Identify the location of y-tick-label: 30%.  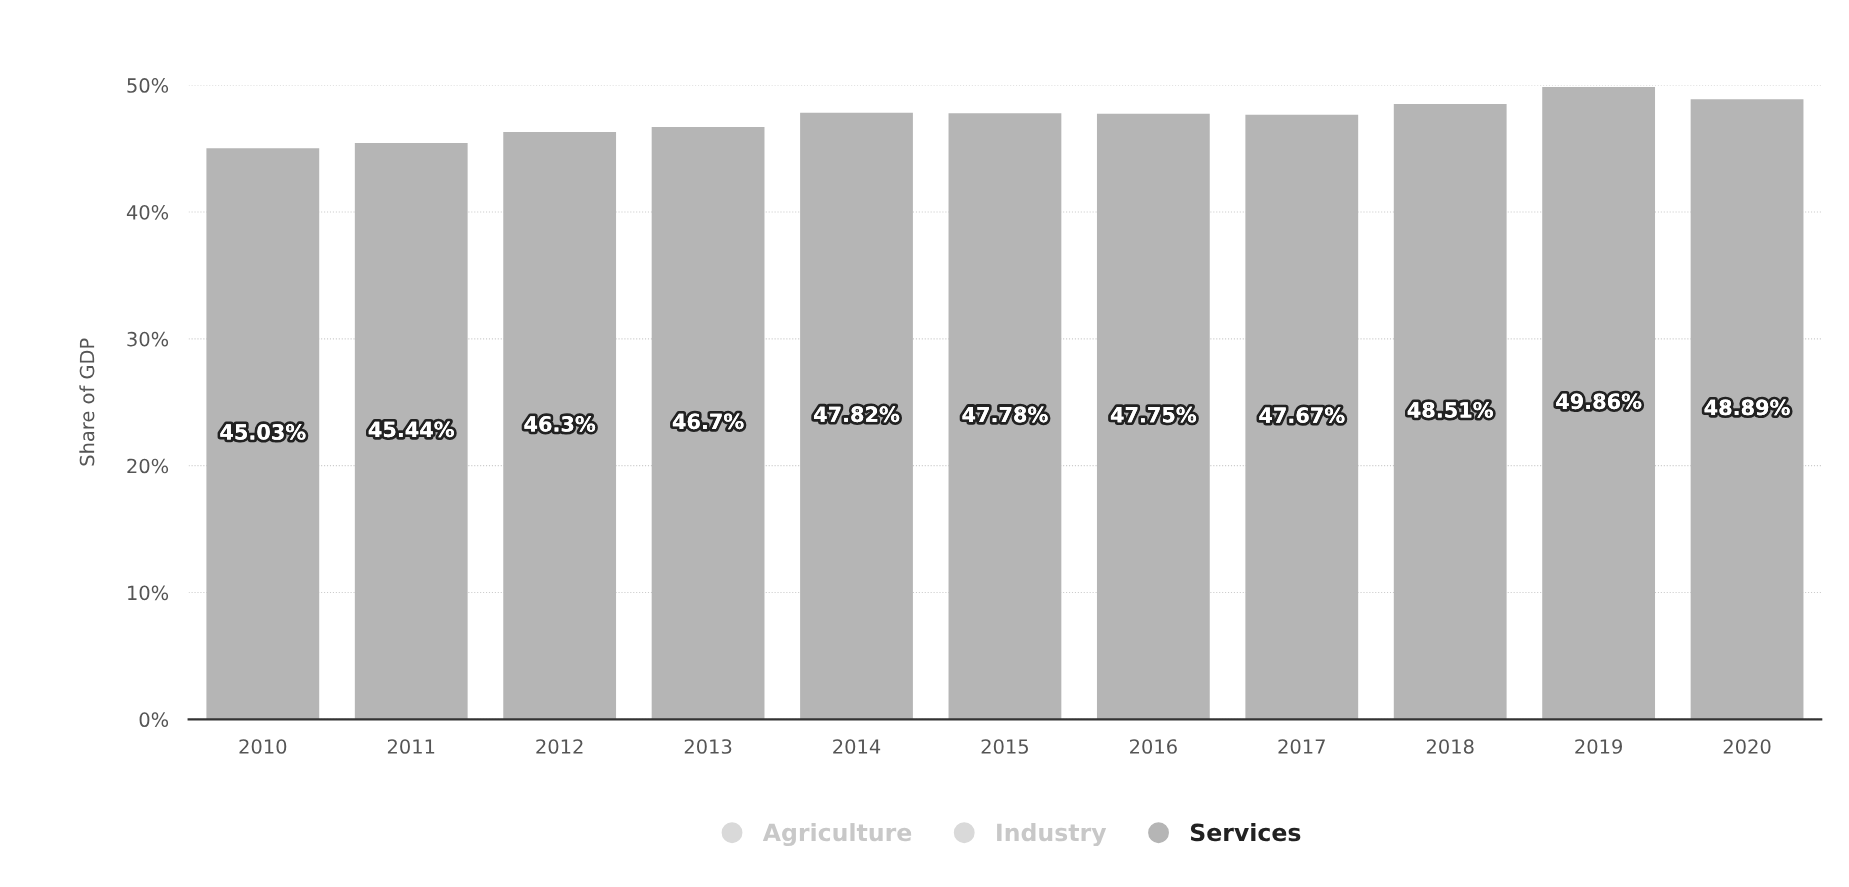
(148, 339).